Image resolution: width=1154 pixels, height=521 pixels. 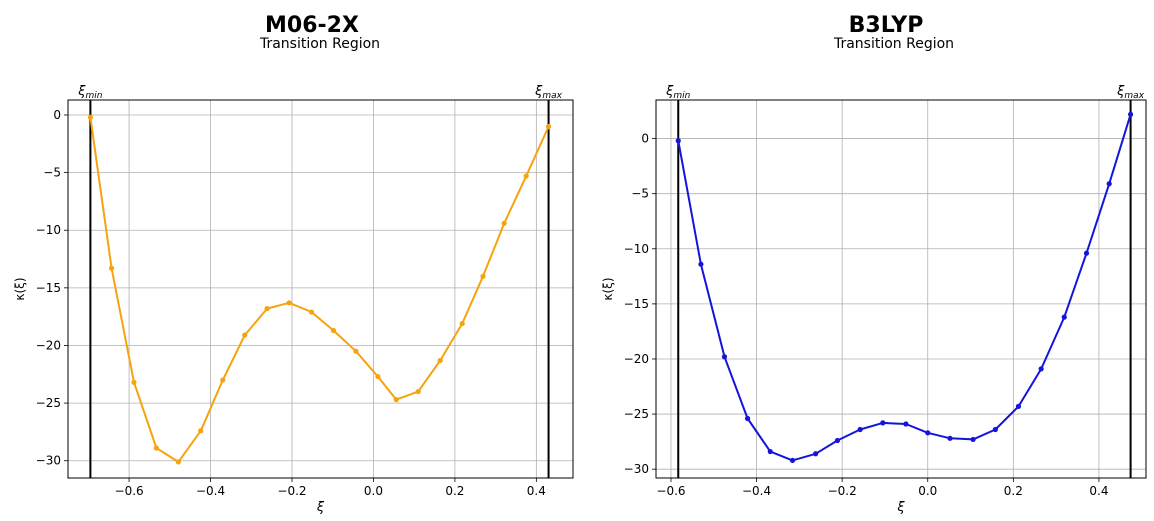 I want to click on chart-title: B3LYP, so click(x=886, y=25).